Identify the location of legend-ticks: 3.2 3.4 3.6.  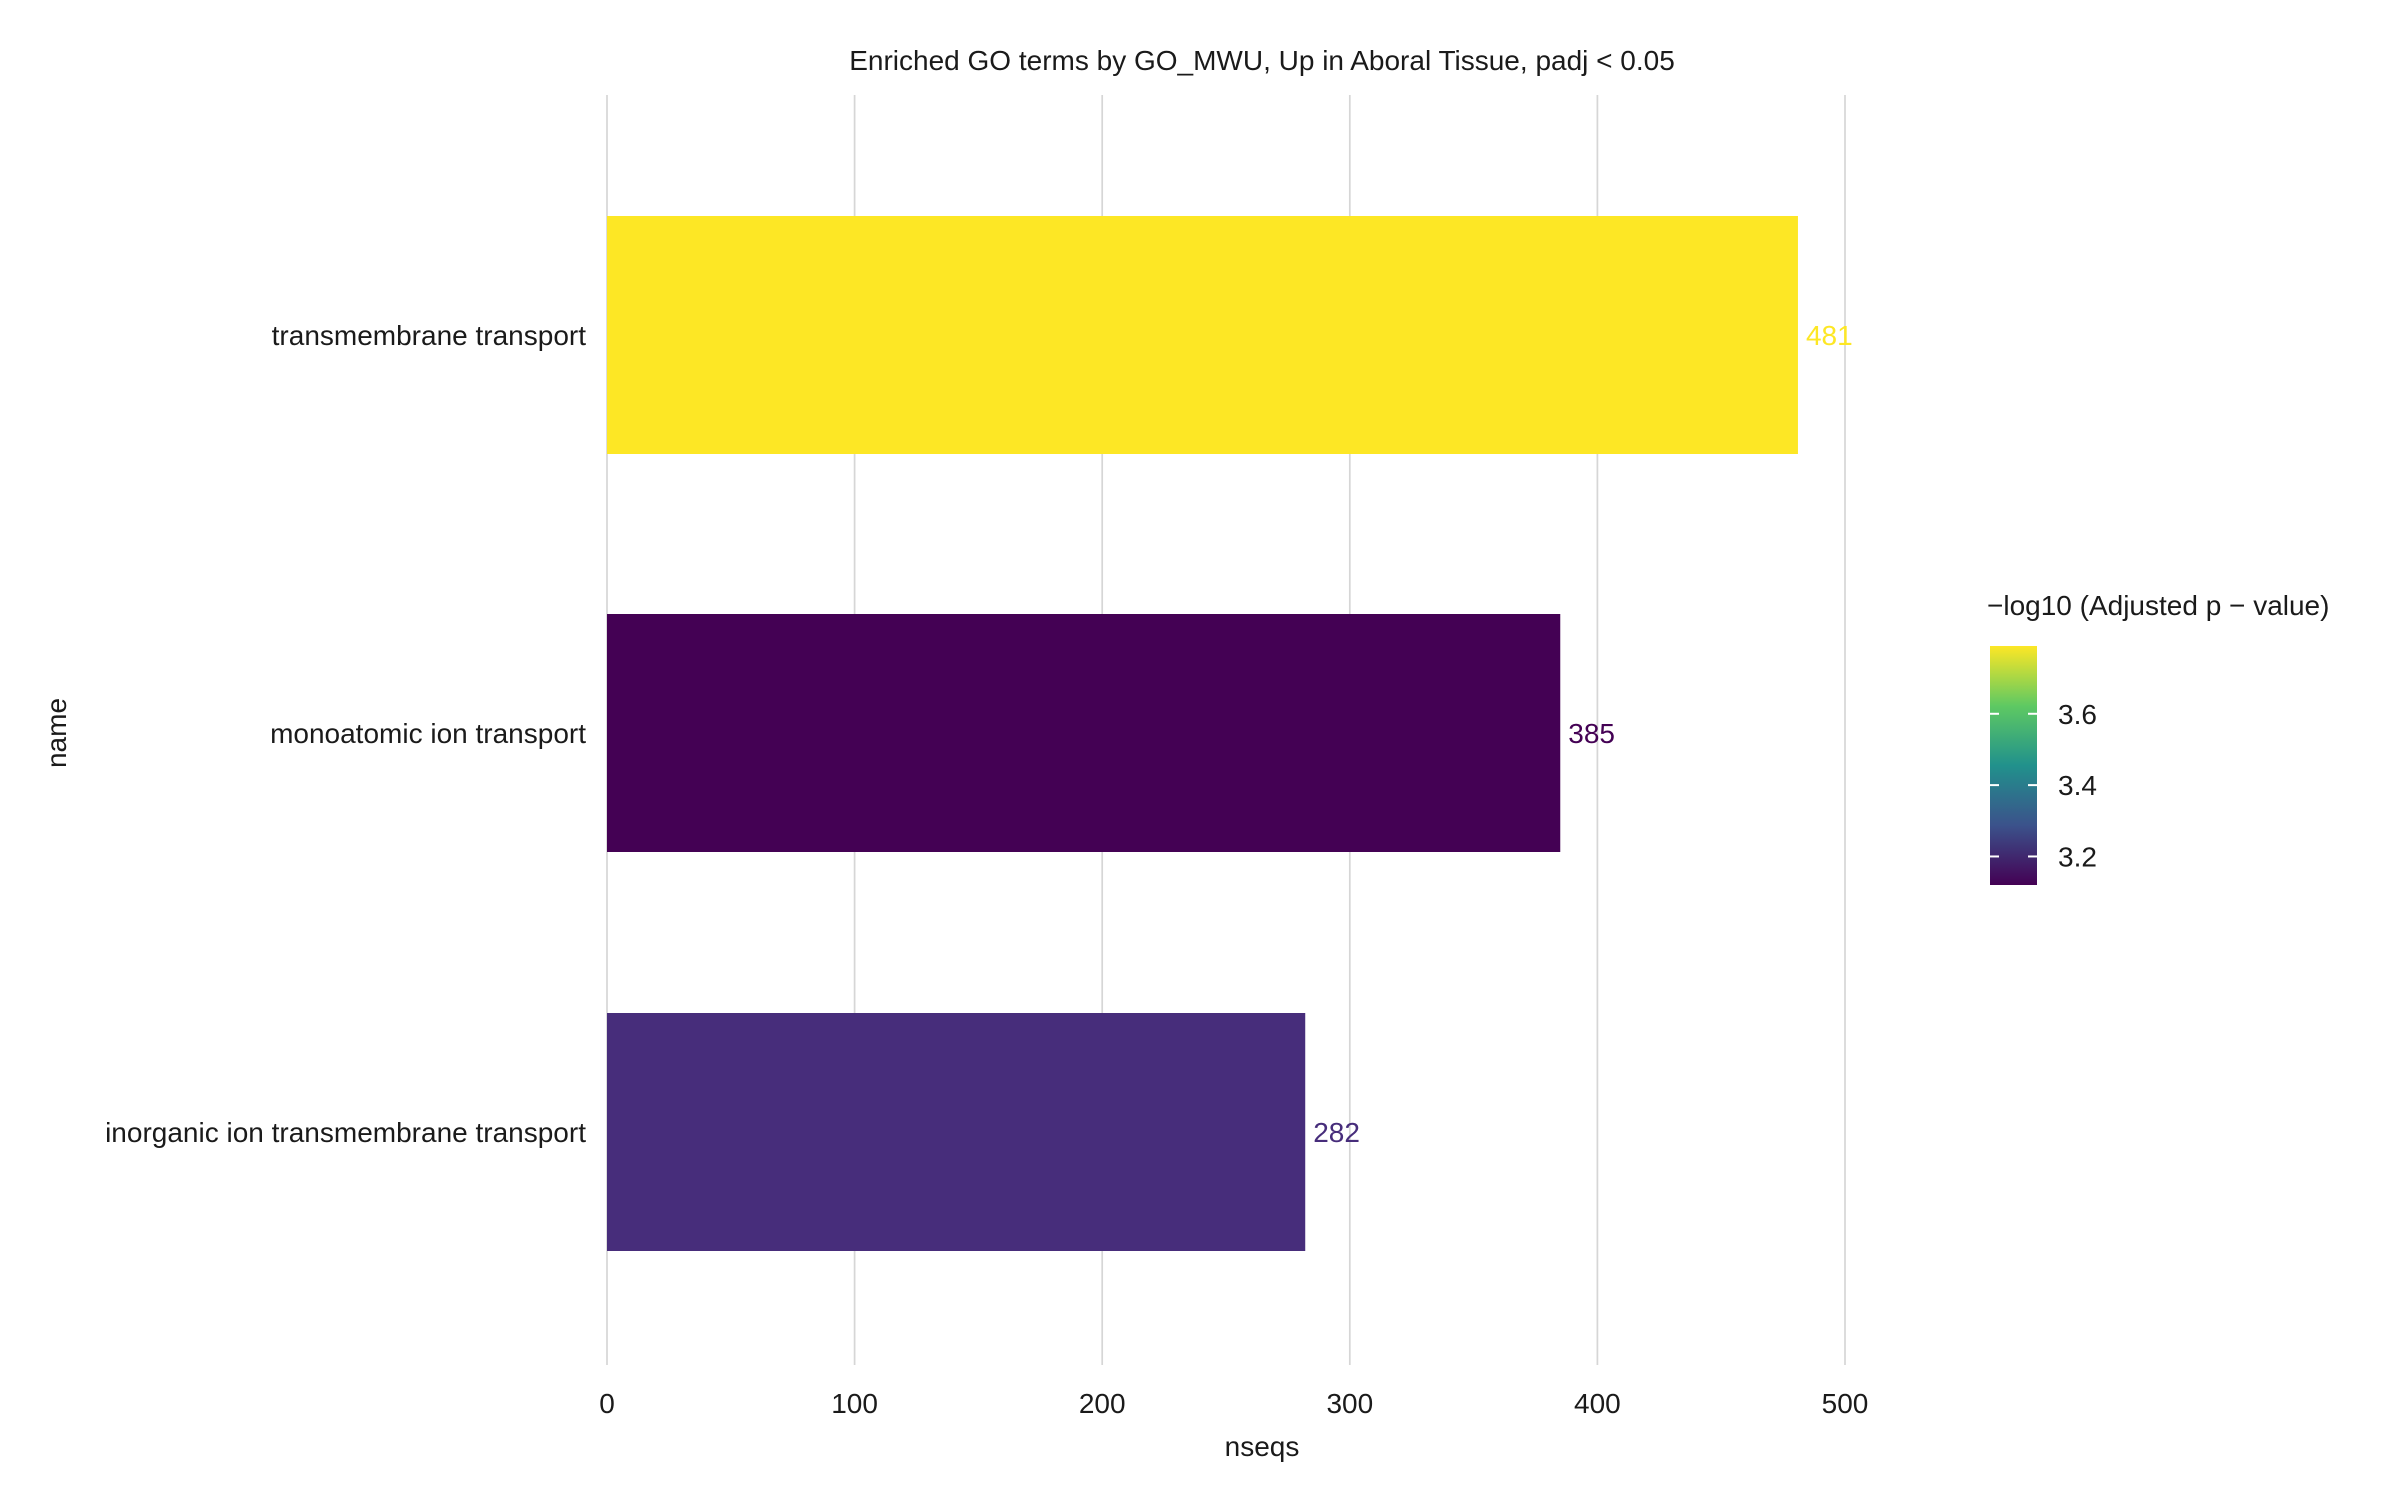
(2043, 785).